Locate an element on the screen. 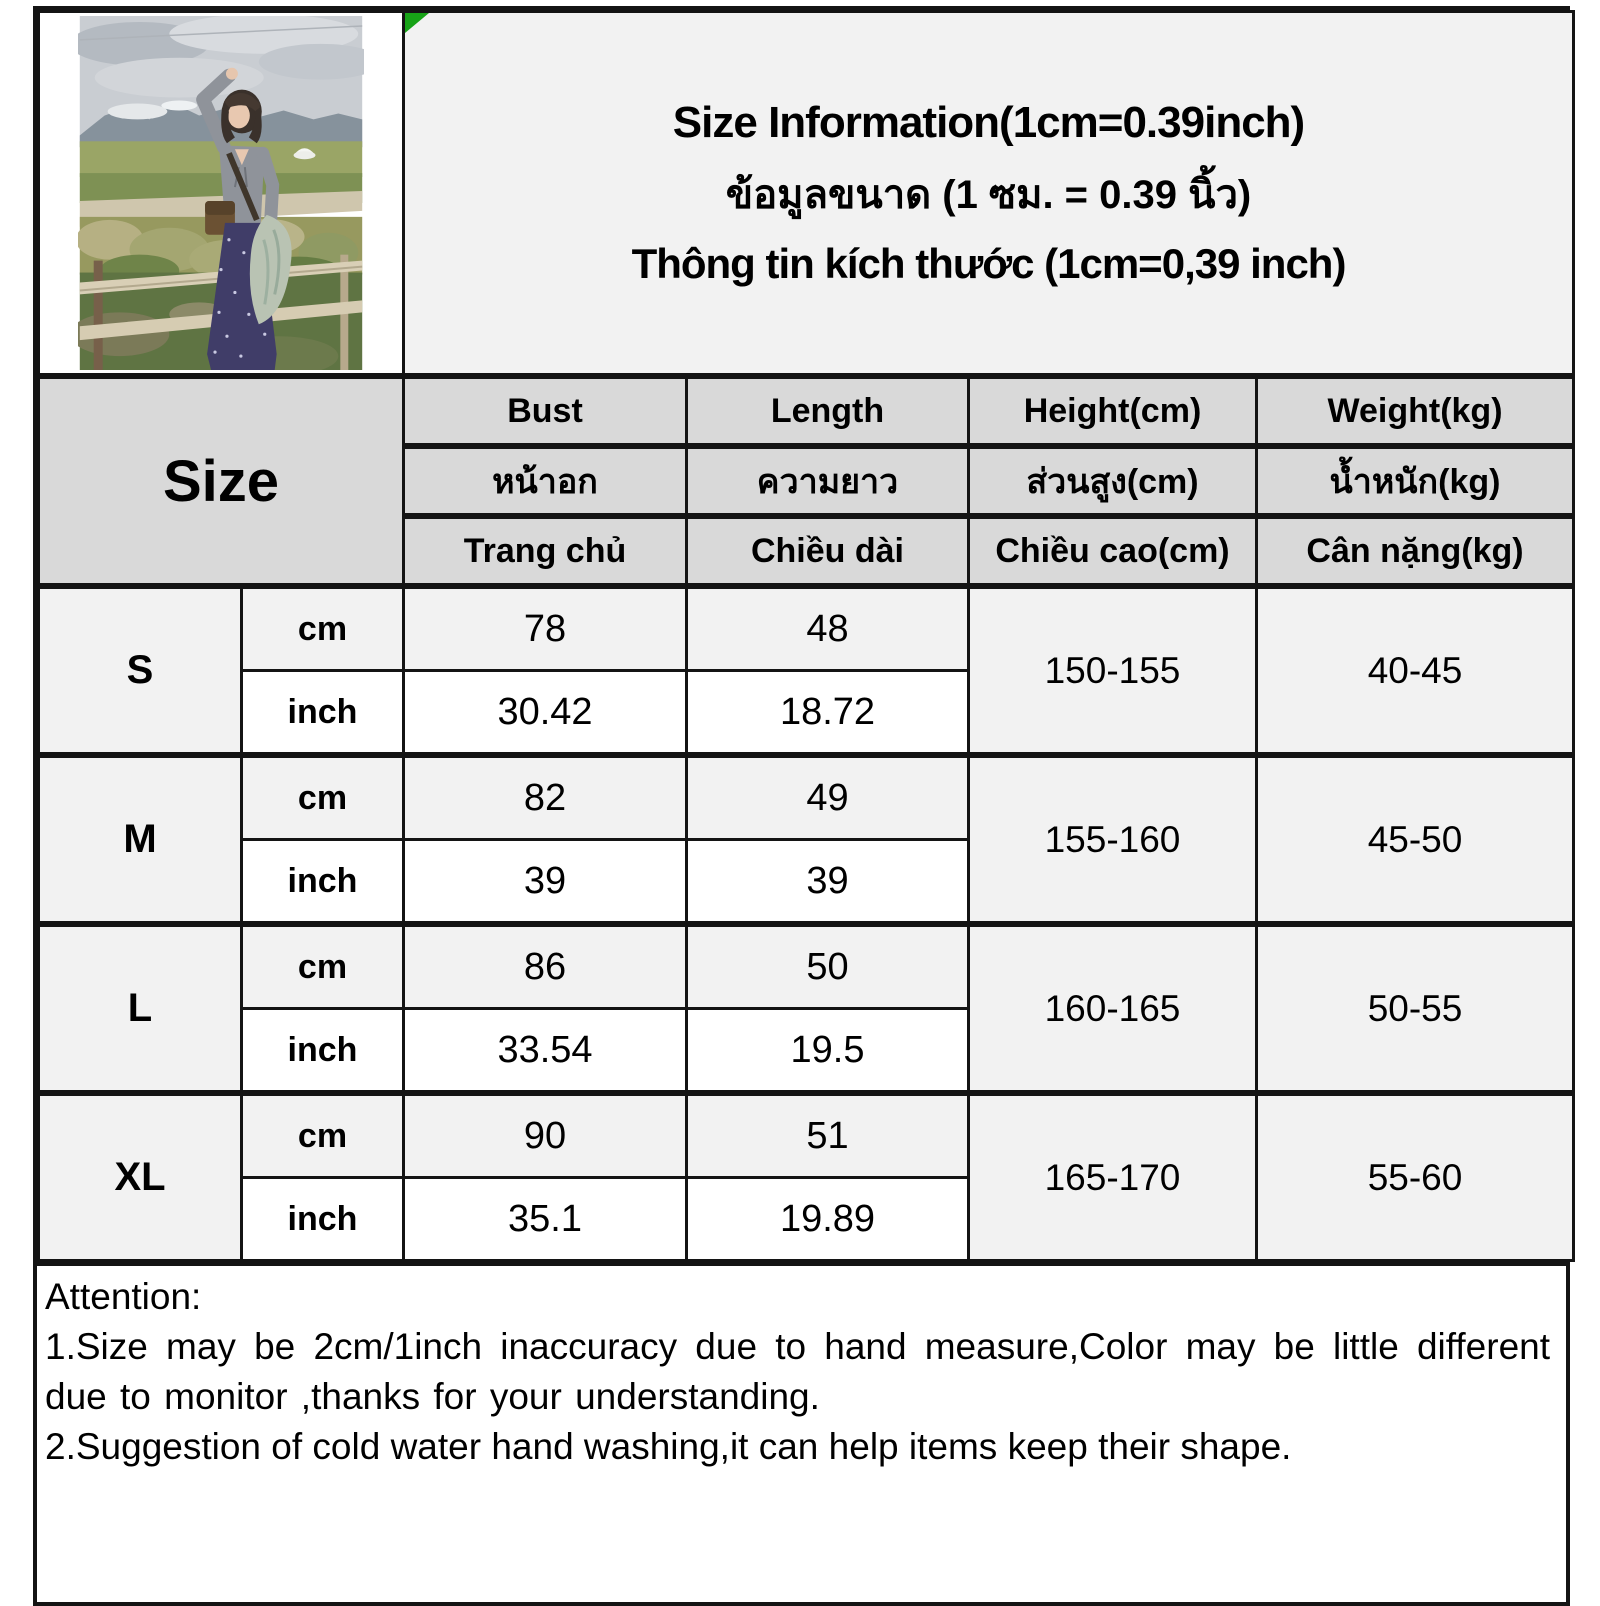  table-row: inch 35.1 19.89 is located at coordinates (806, 1219).